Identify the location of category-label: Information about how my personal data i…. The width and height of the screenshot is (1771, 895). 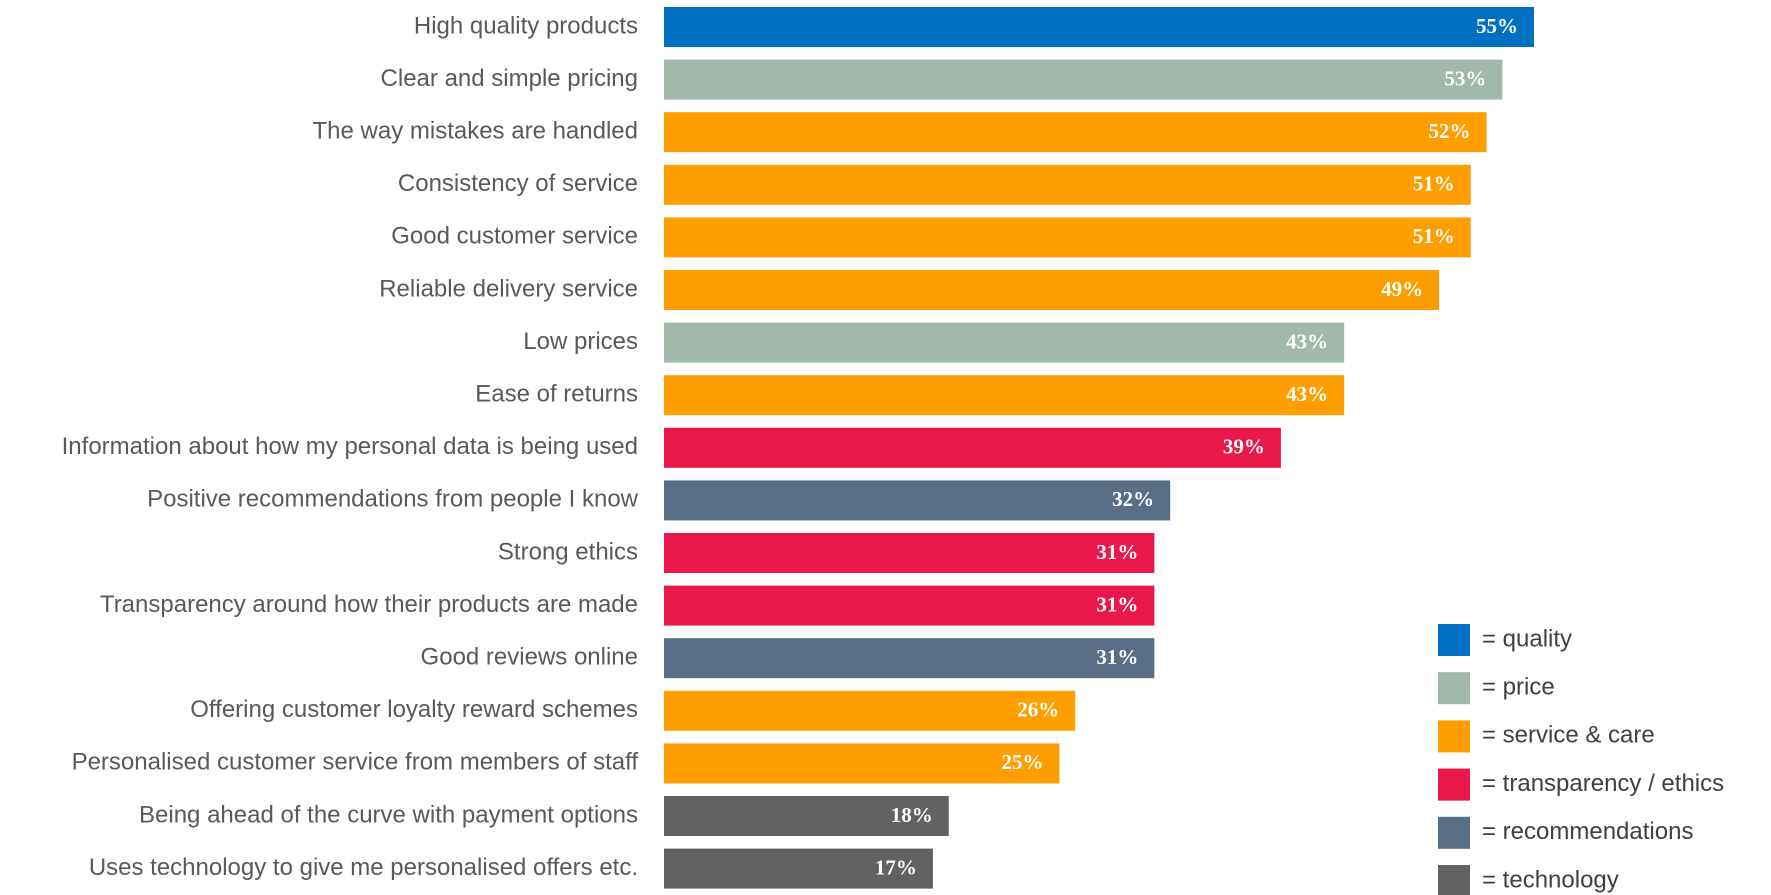
(350, 446).